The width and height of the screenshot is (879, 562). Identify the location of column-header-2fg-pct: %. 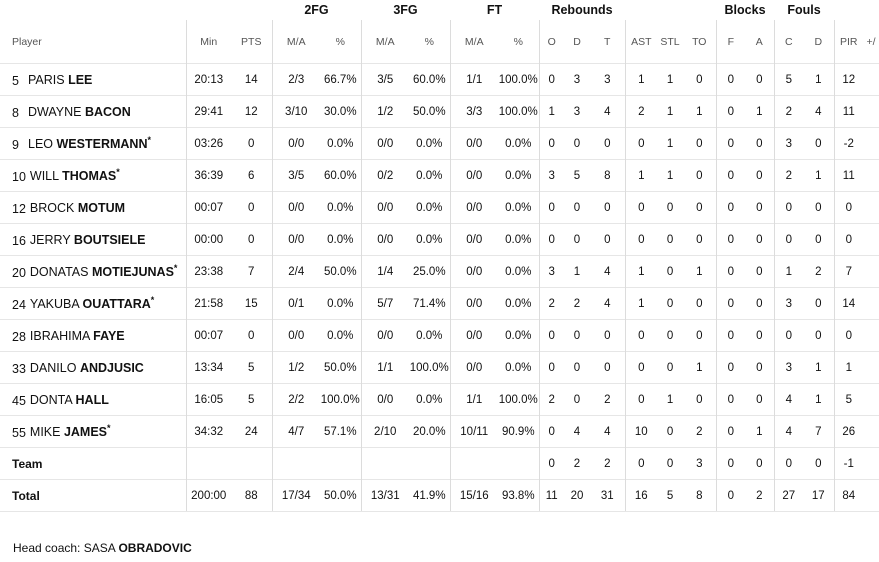
(340, 41).